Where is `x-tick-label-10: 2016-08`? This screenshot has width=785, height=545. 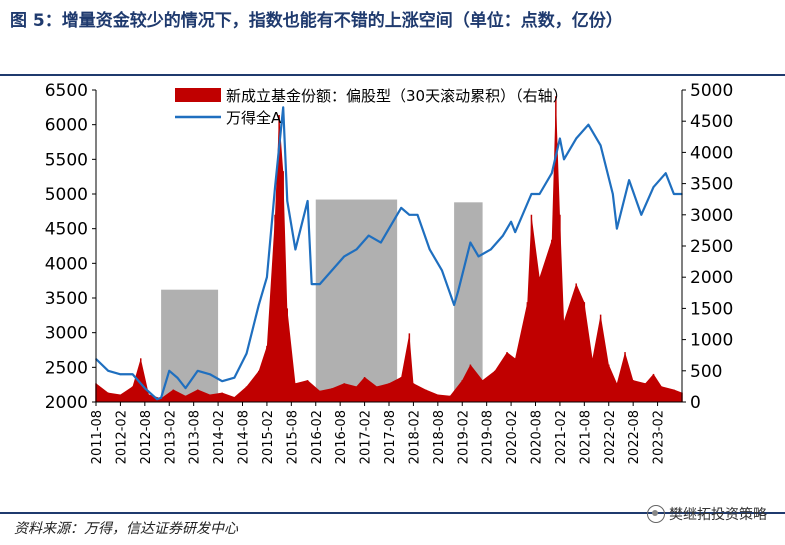 x-tick-label-10: 2016-08 is located at coordinates (341, 437).